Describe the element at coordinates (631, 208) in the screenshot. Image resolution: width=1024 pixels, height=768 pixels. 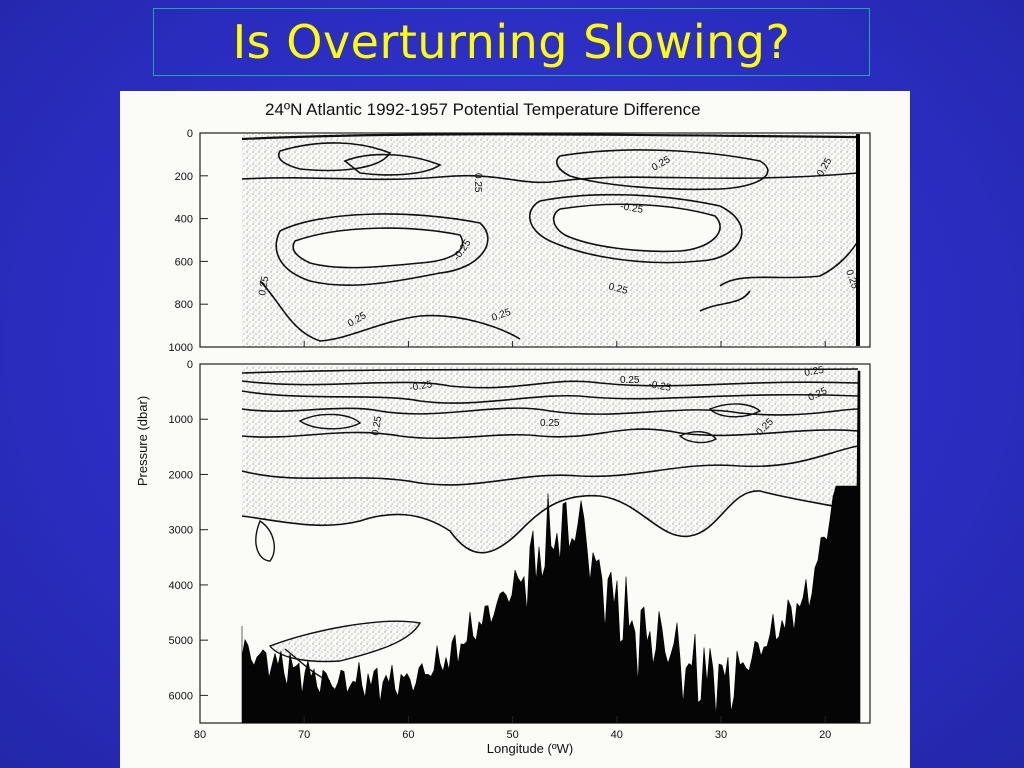
I see `upper-contour-label: -0.25` at that location.